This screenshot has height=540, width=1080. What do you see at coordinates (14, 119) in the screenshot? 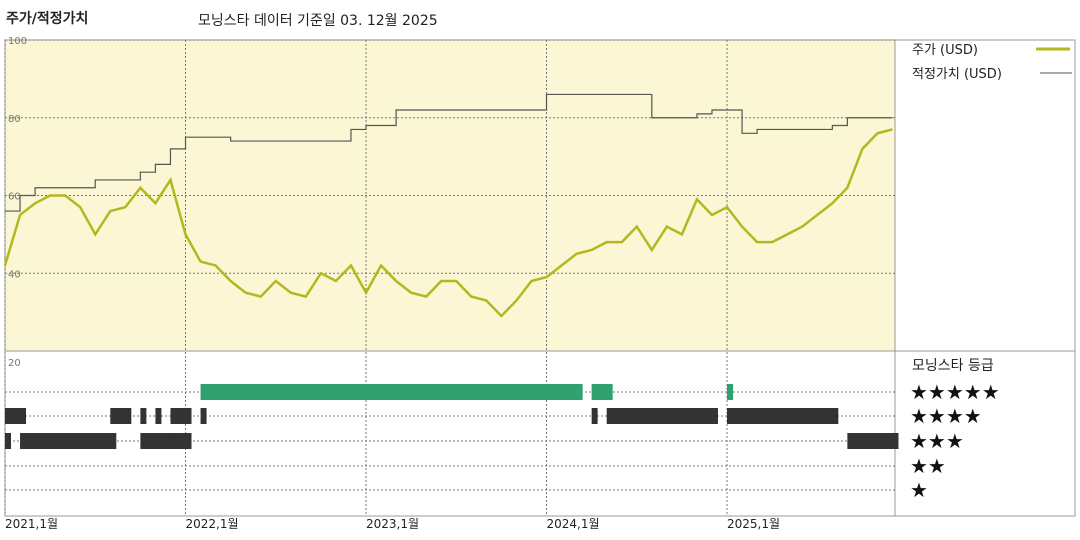
I see `y-tick-label: 80` at bounding box center [14, 119].